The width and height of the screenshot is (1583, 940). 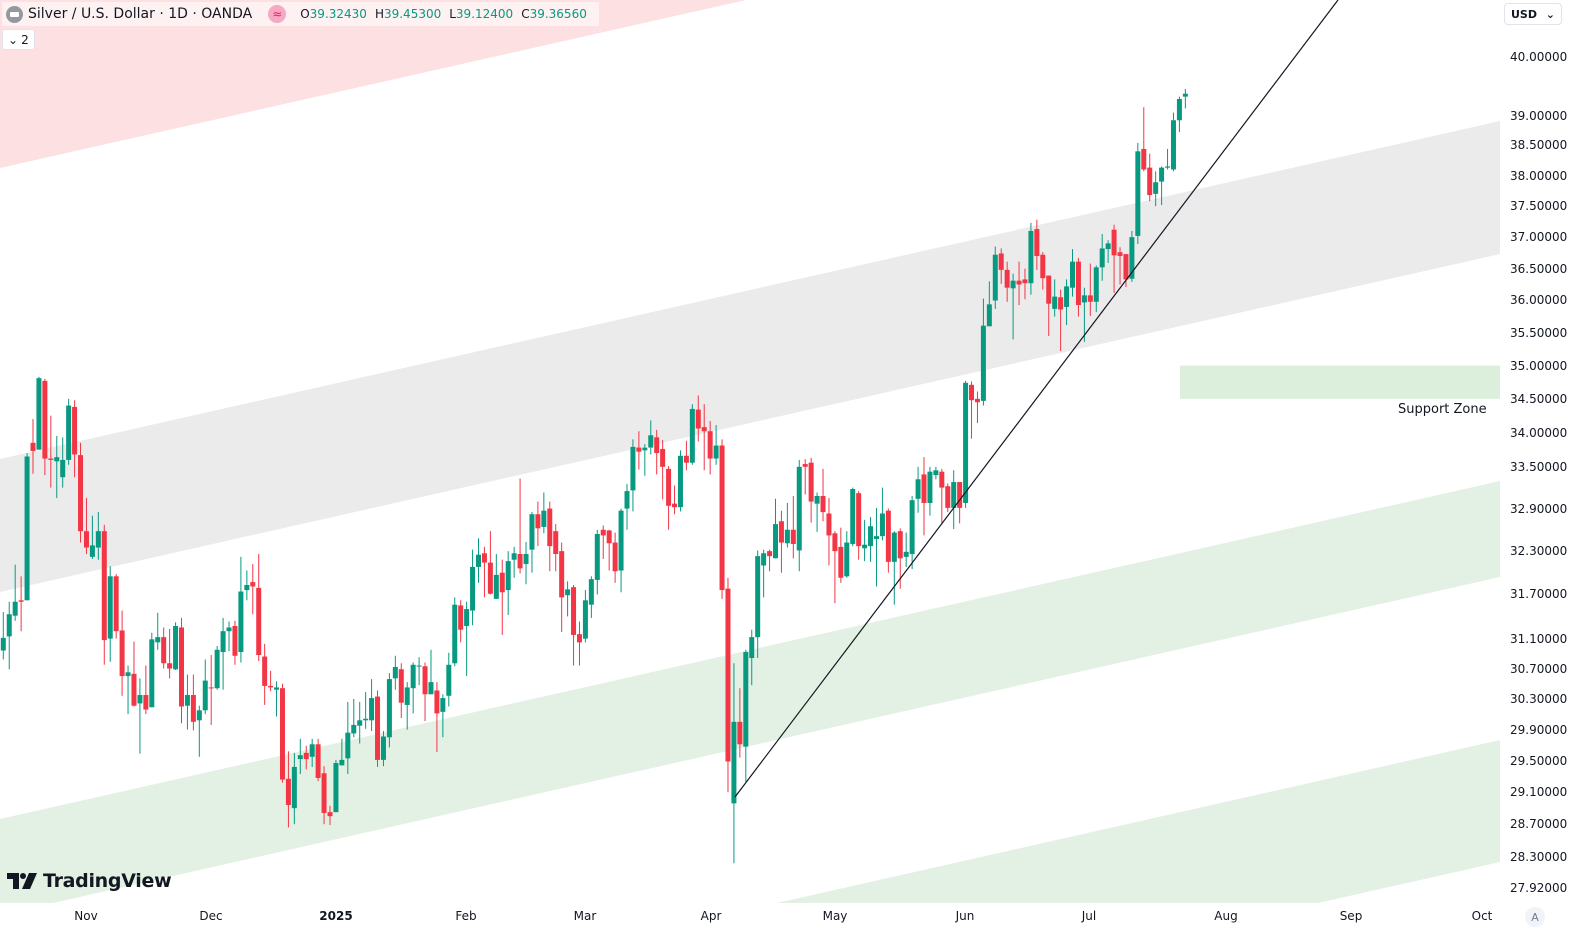 I want to click on red-channel-zone, so click(x=373, y=84).